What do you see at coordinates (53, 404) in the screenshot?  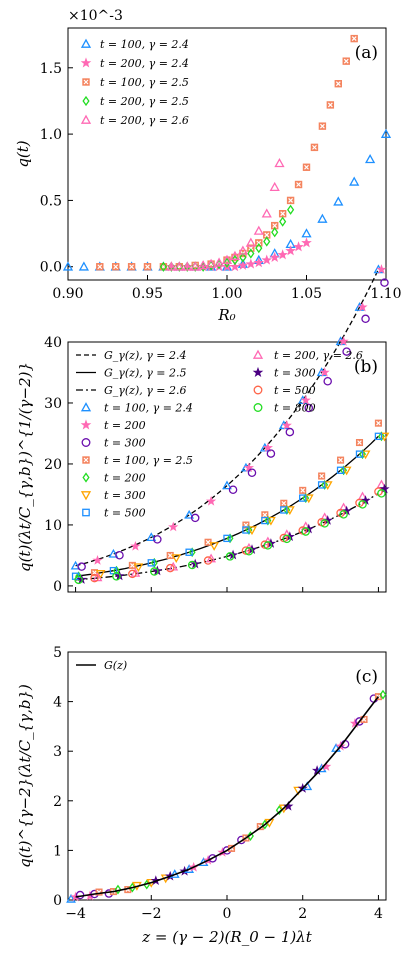 I see `y-tick-label: 30` at bounding box center [53, 404].